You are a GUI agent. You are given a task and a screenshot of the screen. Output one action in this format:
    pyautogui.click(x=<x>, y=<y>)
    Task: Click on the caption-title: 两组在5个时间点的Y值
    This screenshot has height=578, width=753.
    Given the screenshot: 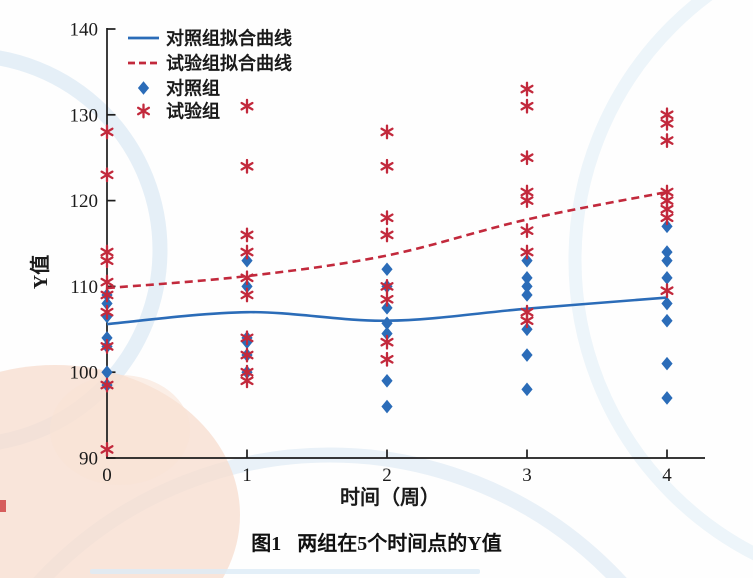 What is the action you would take?
    pyautogui.click(x=399, y=544)
    